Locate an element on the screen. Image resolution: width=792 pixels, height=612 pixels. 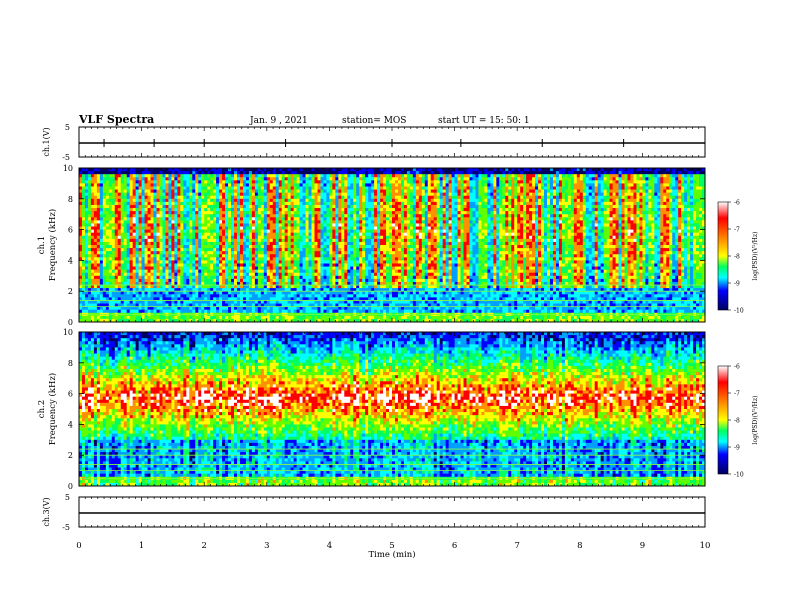
ch1-waveform-spikes is located at coordinates (364, 143).